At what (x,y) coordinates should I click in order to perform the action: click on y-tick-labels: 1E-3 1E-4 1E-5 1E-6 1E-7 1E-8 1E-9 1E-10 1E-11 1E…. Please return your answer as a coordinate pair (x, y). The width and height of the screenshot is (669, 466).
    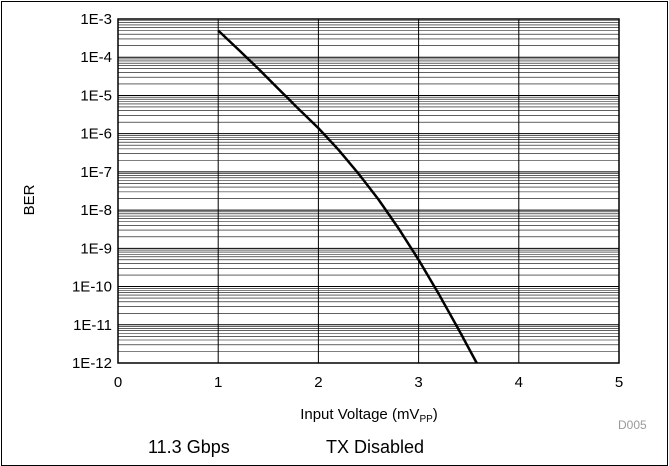
    Looking at the image, I should click on (92, 191).